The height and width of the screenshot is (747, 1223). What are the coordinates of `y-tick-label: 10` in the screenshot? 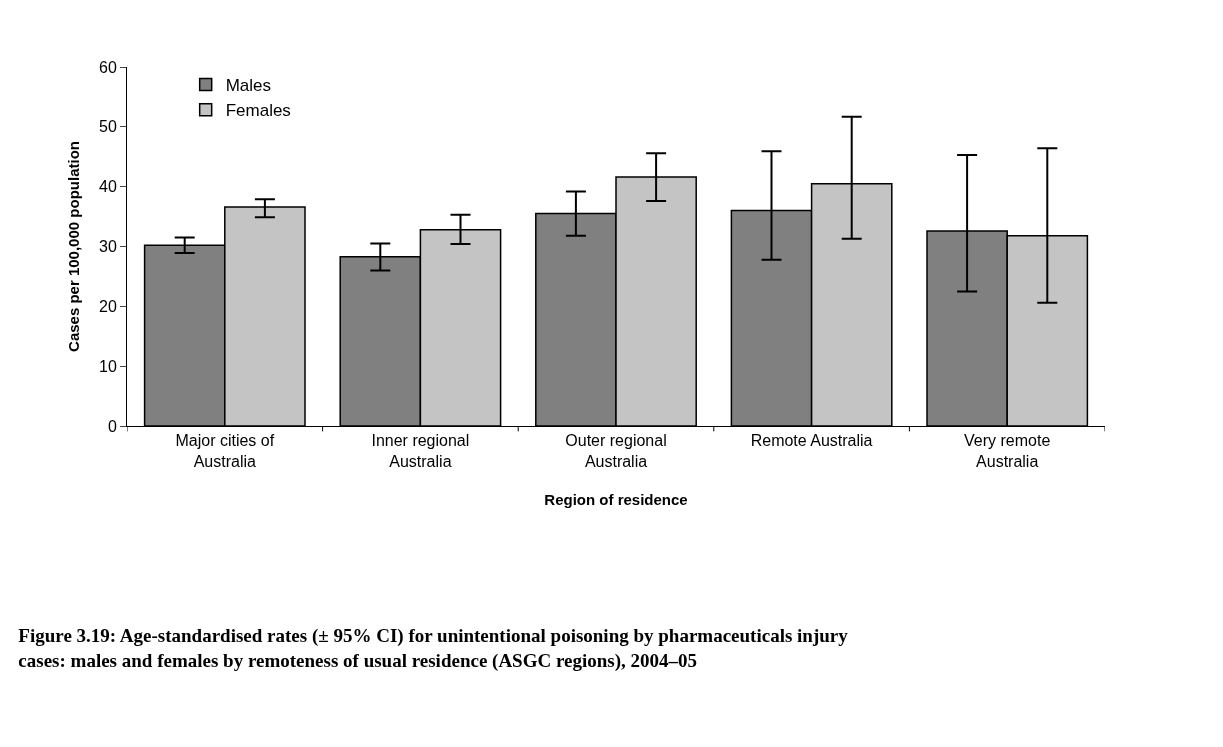 It's located at (108, 366).